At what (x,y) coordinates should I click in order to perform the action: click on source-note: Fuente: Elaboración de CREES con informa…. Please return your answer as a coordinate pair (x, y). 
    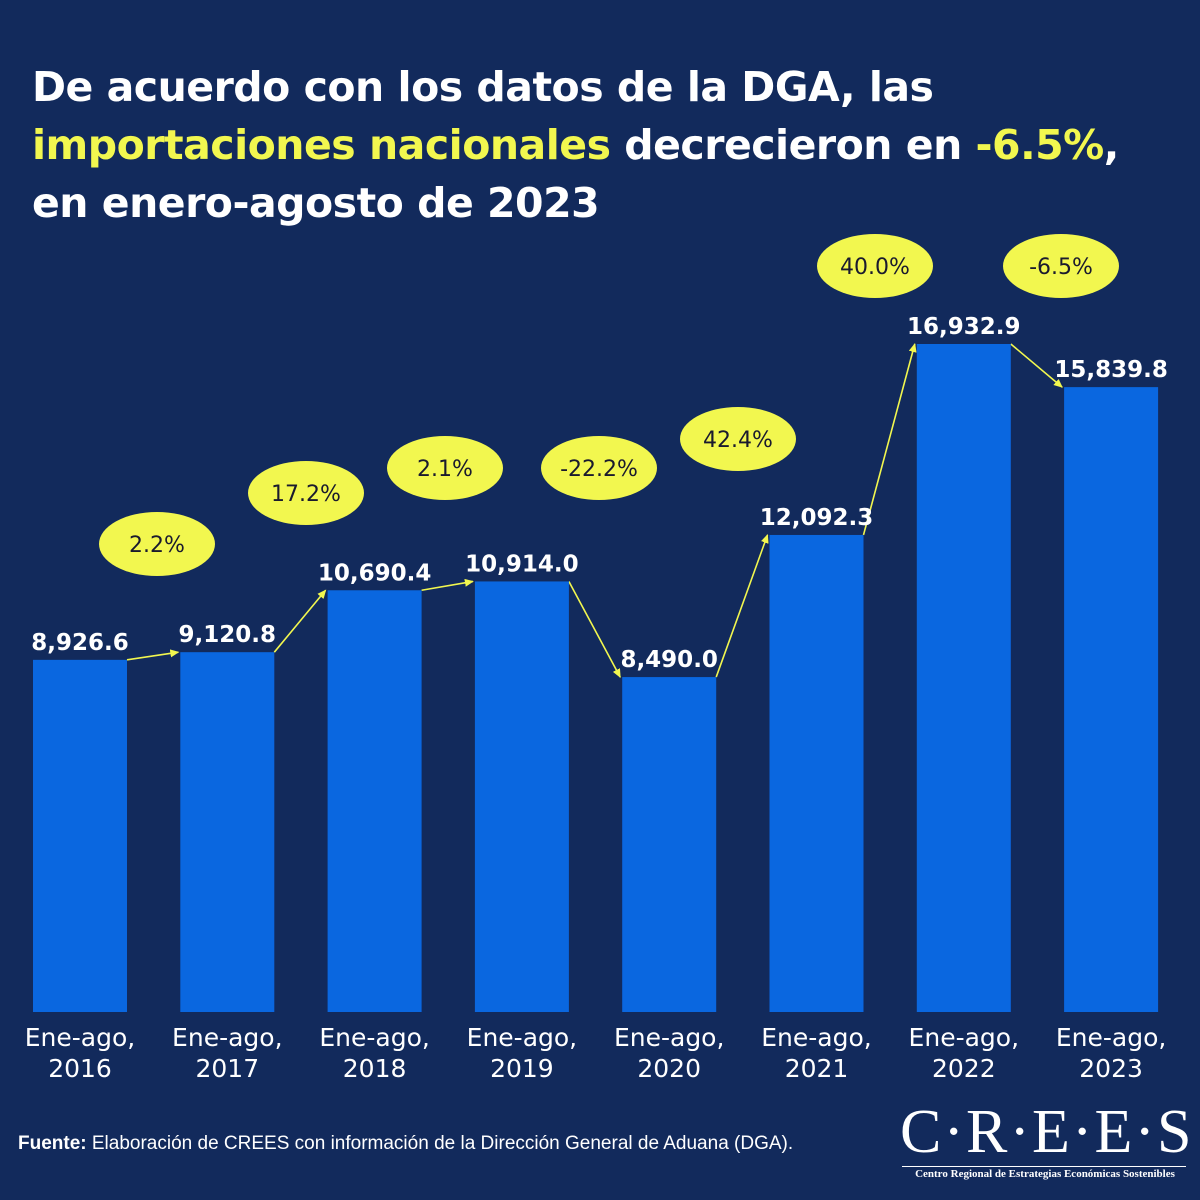
    Looking at the image, I should click on (405, 1144).